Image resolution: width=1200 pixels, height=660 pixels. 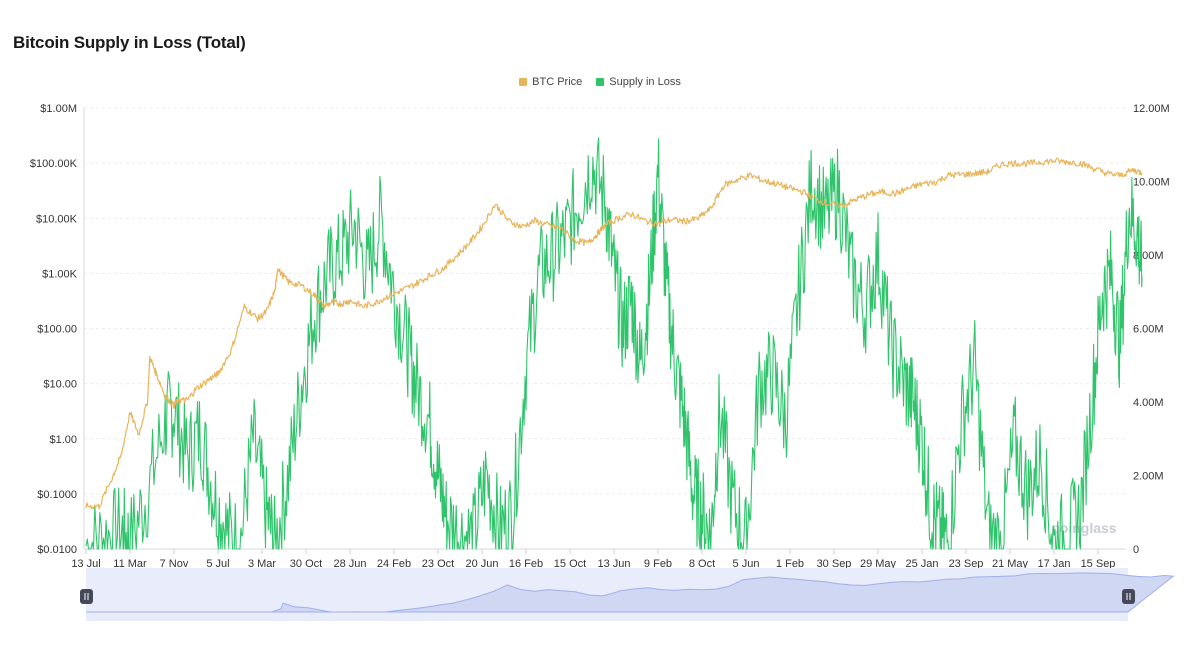 What do you see at coordinates (557, 82) in the screenshot?
I see `legend-label-btc-price: BTC Price` at bounding box center [557, 82].